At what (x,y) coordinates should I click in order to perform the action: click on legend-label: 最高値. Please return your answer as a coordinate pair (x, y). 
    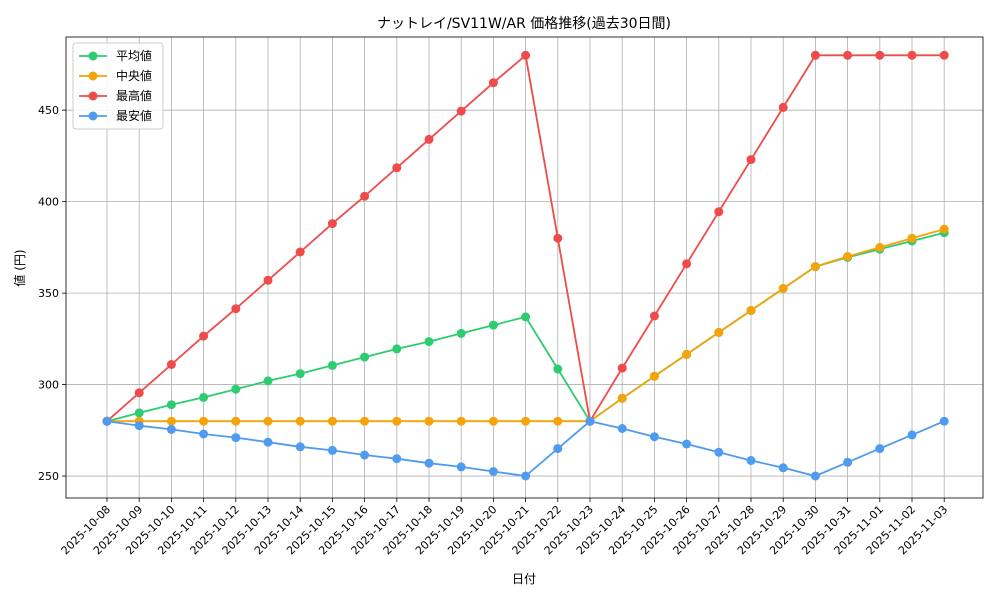
    Looking at the image, I should click on (134, 95).